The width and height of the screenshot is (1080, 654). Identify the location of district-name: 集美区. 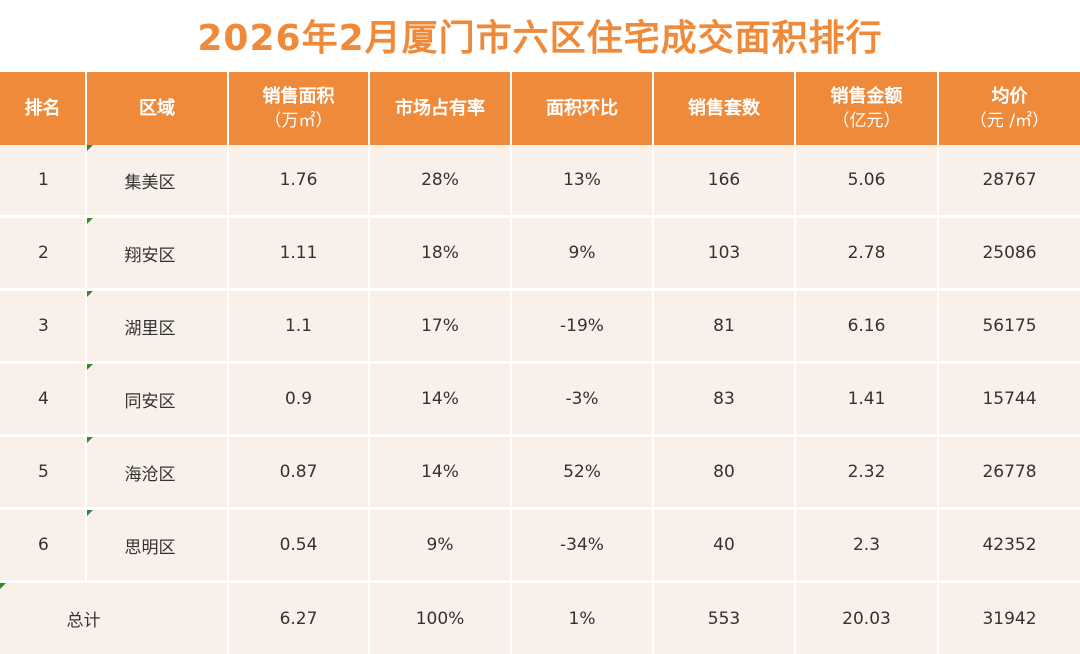
(150, 182).